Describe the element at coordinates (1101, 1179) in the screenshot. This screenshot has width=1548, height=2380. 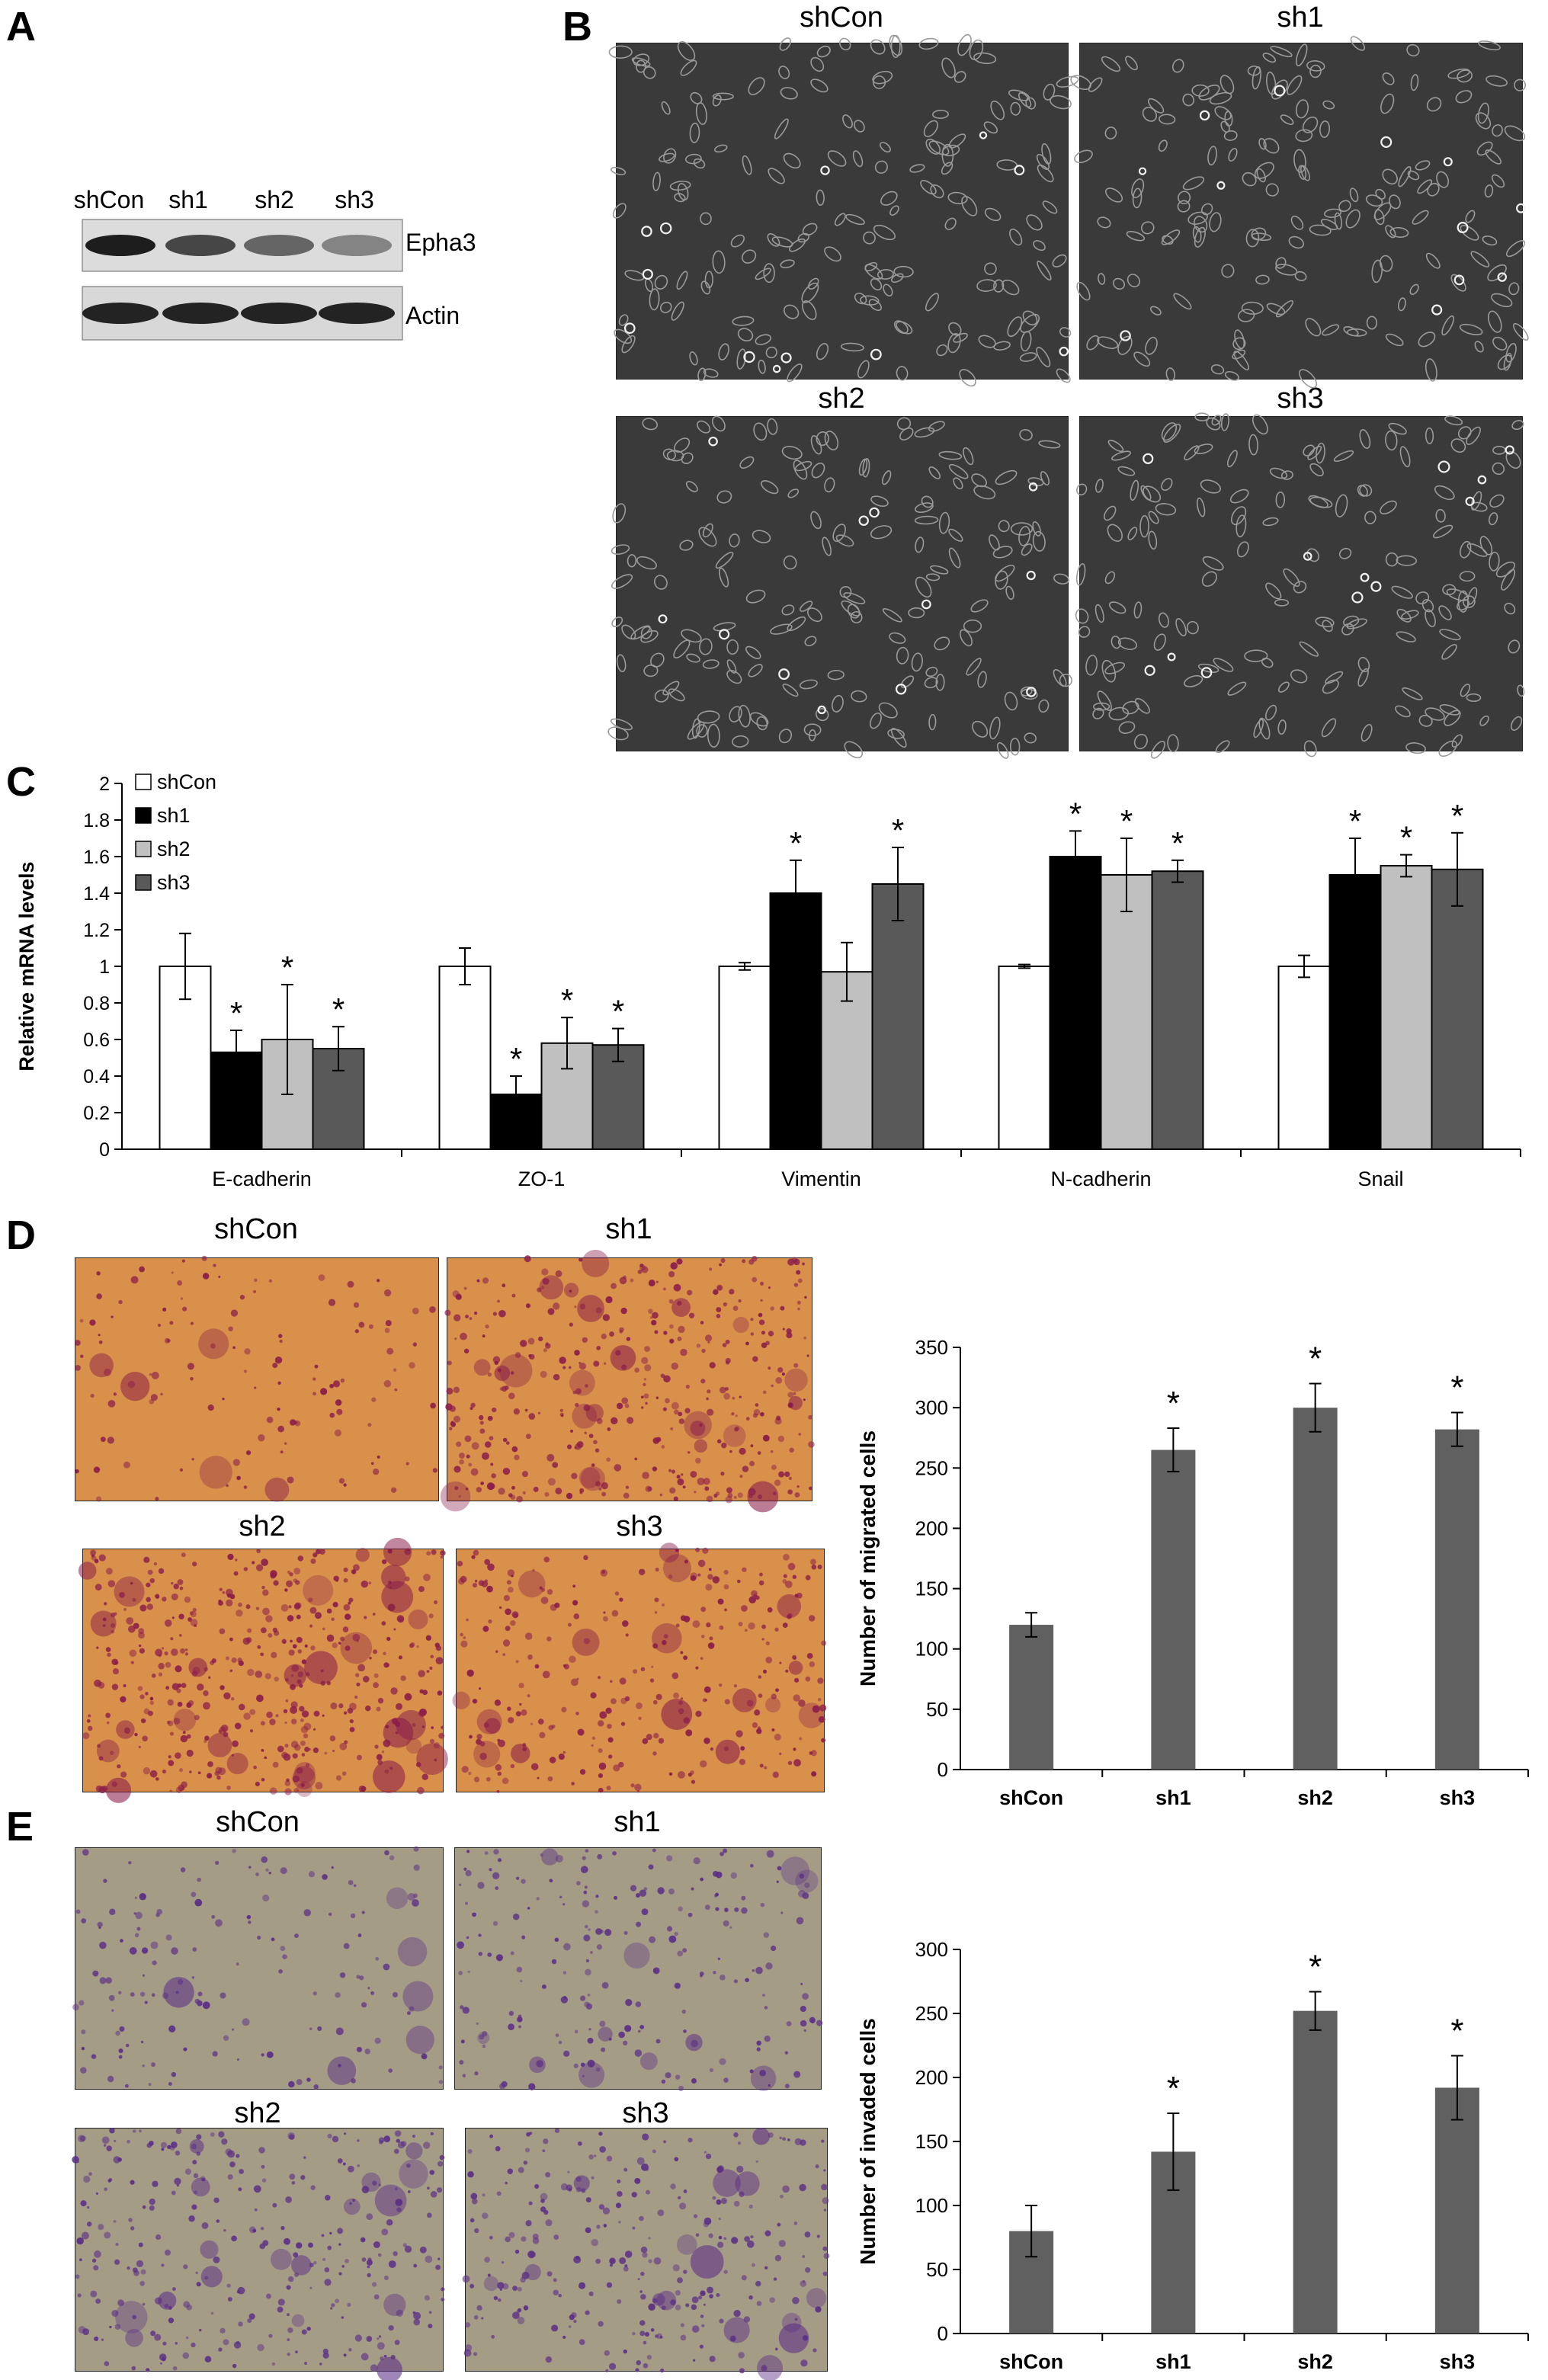
I see `category-label: N-cadherin` at that location.